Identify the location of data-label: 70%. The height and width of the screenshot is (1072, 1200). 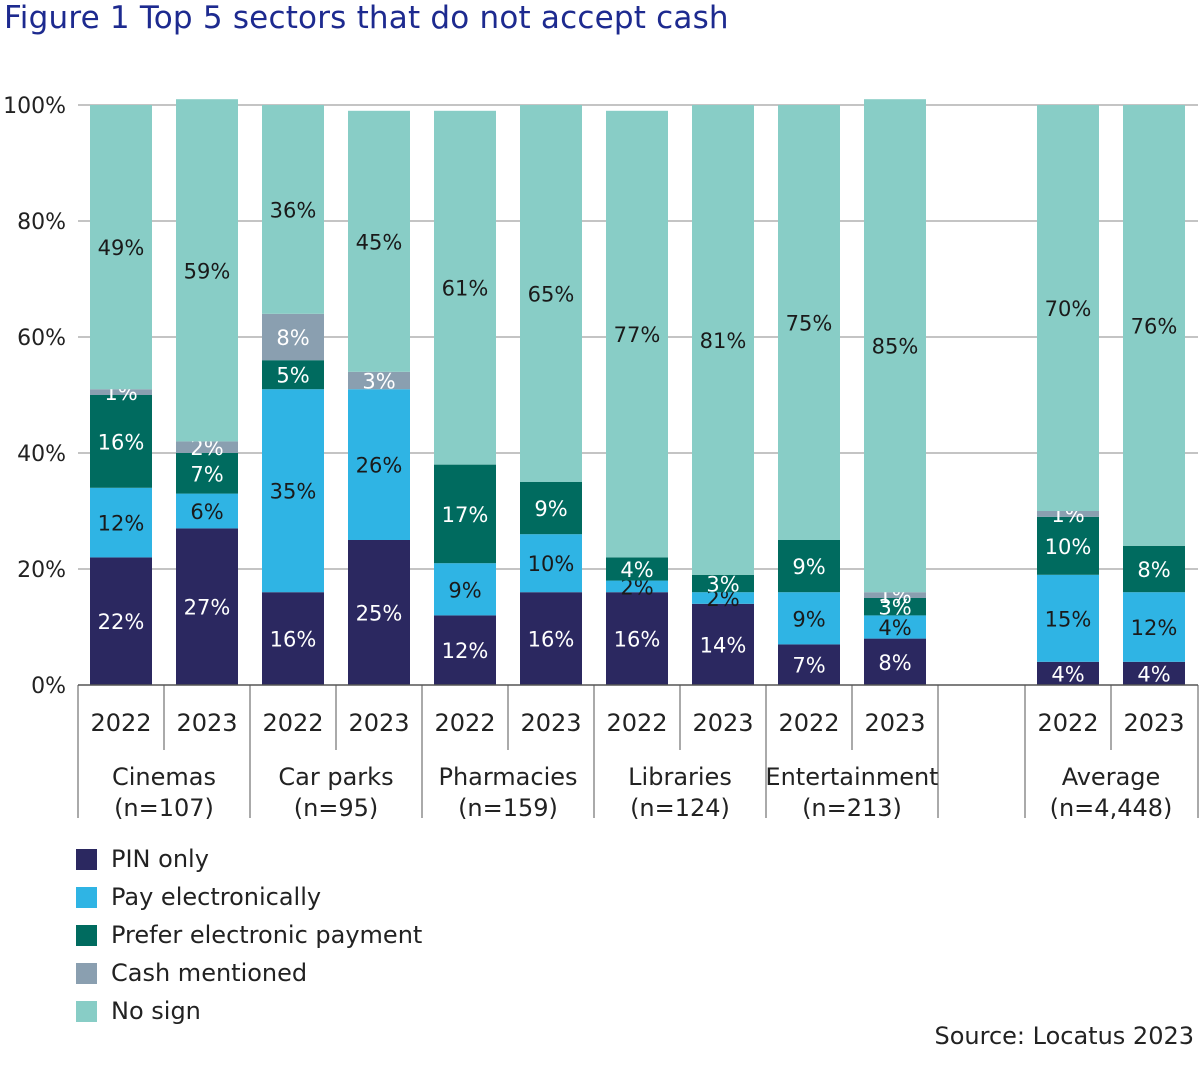
(1068, 309).